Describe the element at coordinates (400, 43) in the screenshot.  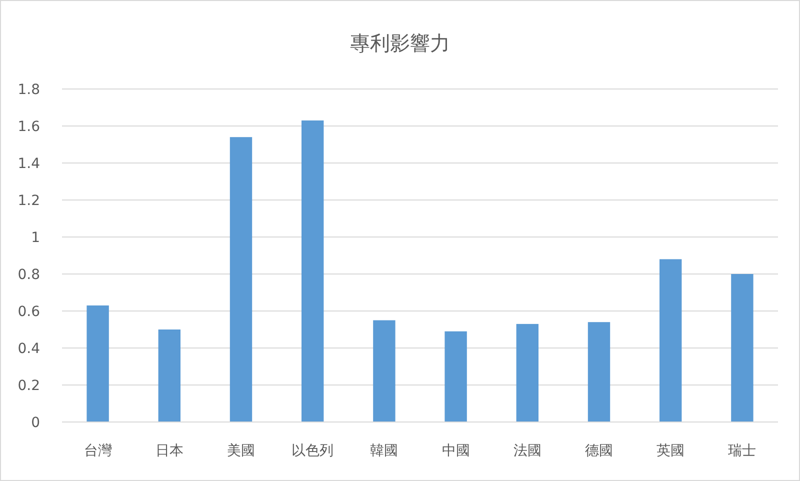
I see `chart-title: 專利影響力` at that location.